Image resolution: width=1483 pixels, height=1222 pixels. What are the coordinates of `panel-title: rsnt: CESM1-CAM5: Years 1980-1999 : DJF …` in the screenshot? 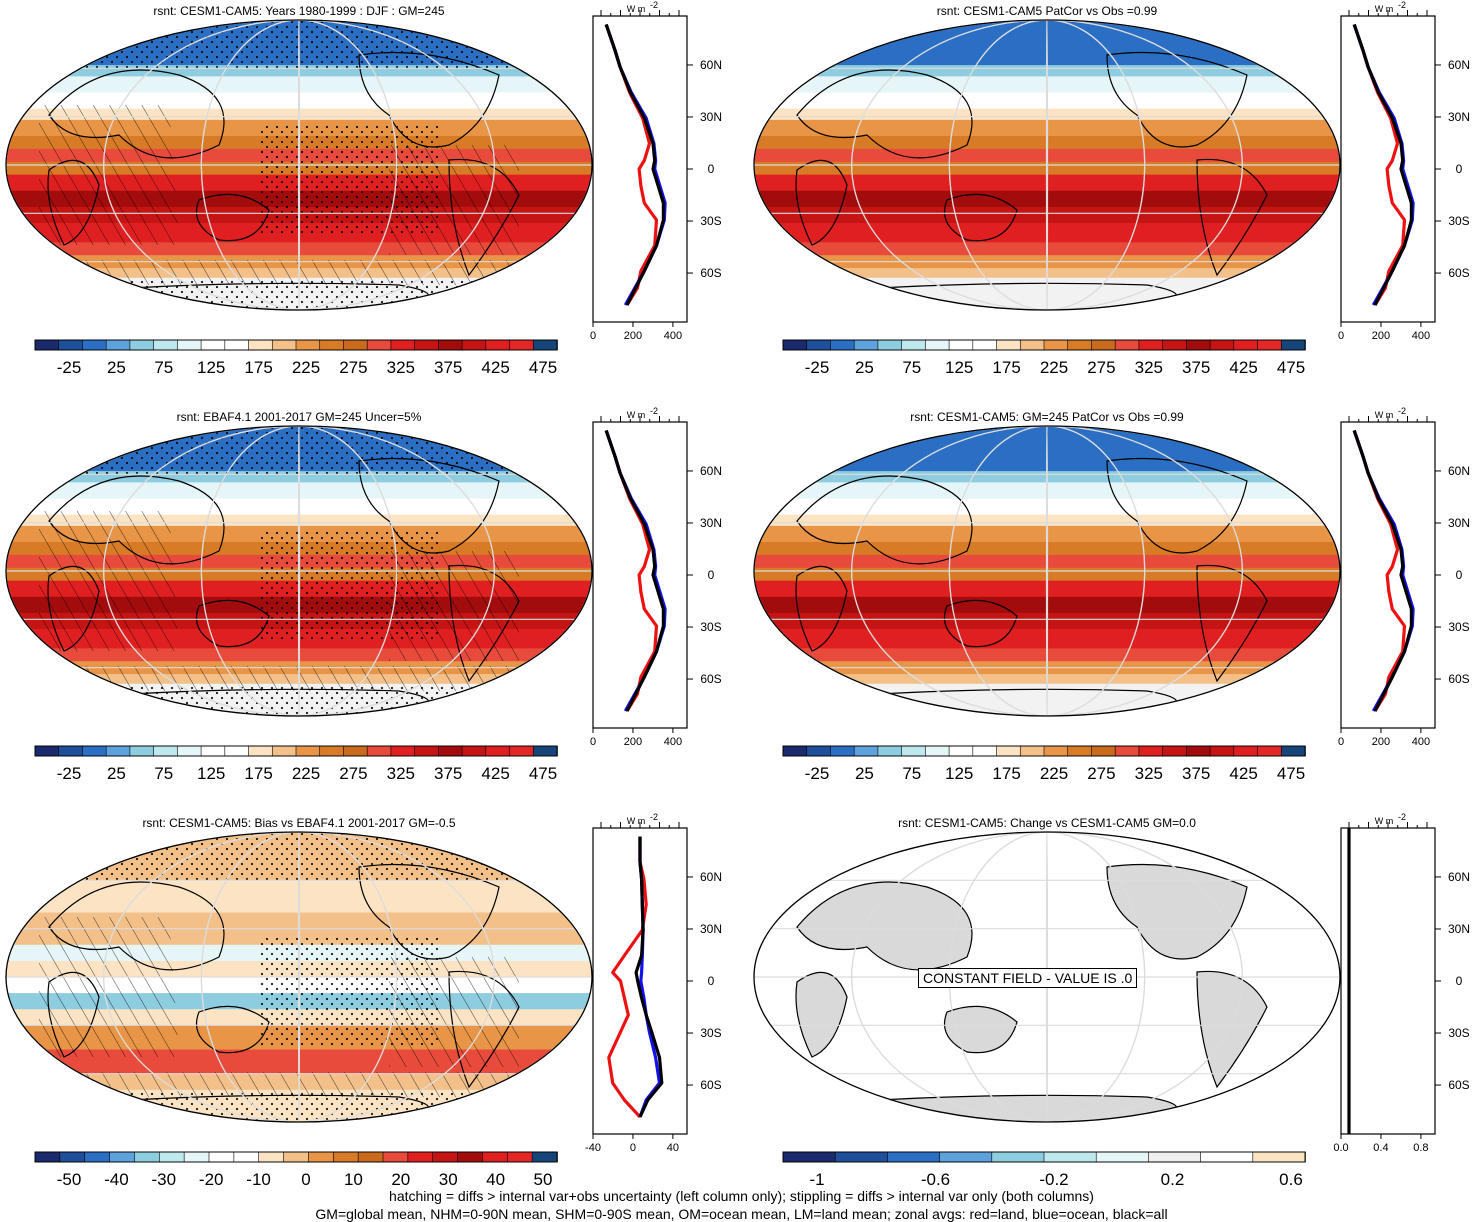 It's located at (298, 11).